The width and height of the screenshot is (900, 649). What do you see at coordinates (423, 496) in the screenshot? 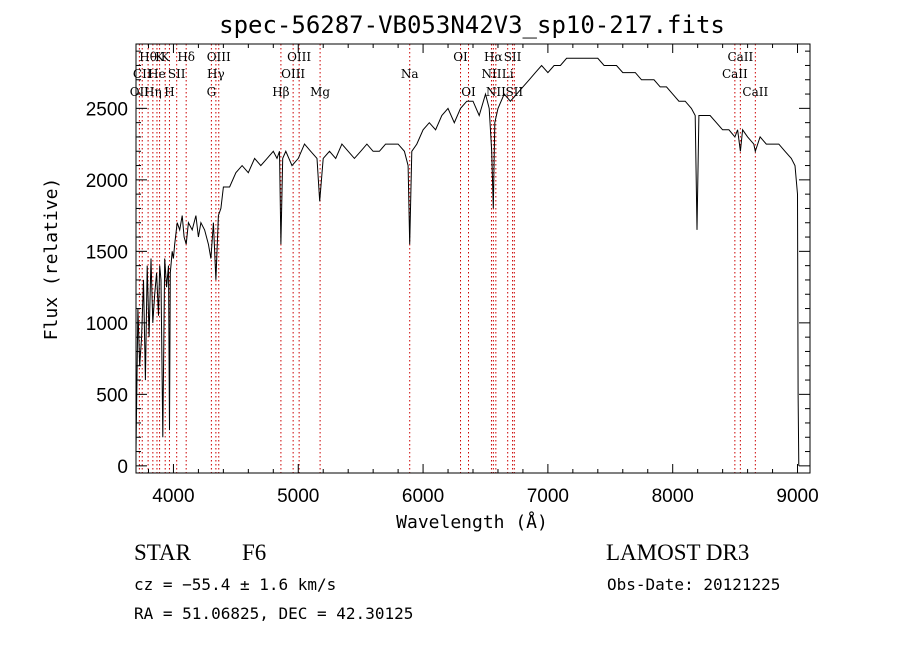
I see `x-tick-label: 6000` at bounding box center [423, 496].